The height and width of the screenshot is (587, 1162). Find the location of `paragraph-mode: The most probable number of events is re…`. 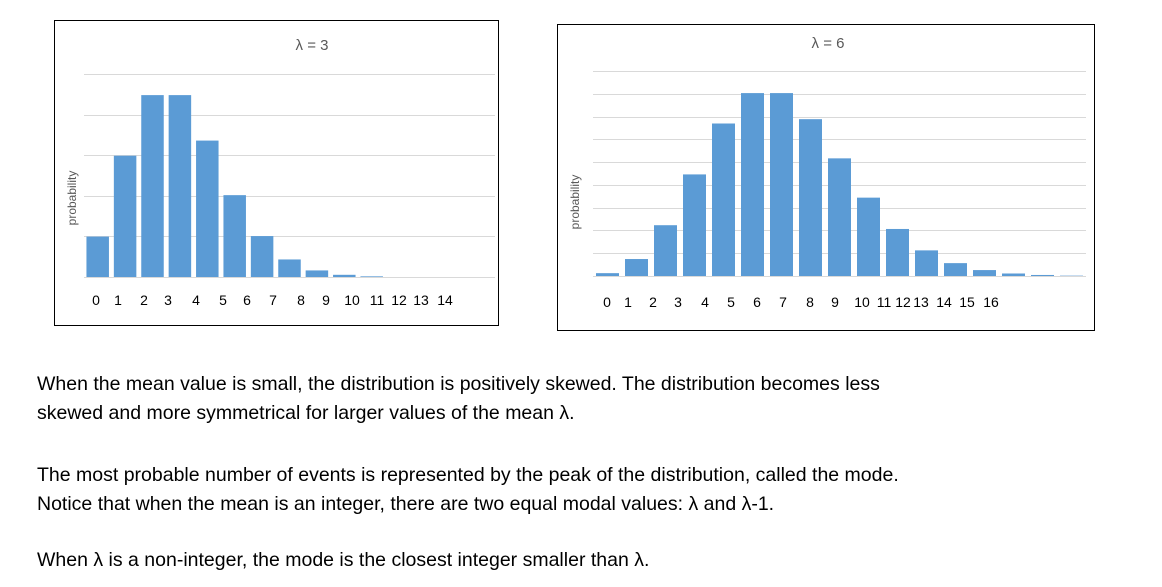

paragraph-mode: The most probable number of events is re… is located at coordinates (468, 490).